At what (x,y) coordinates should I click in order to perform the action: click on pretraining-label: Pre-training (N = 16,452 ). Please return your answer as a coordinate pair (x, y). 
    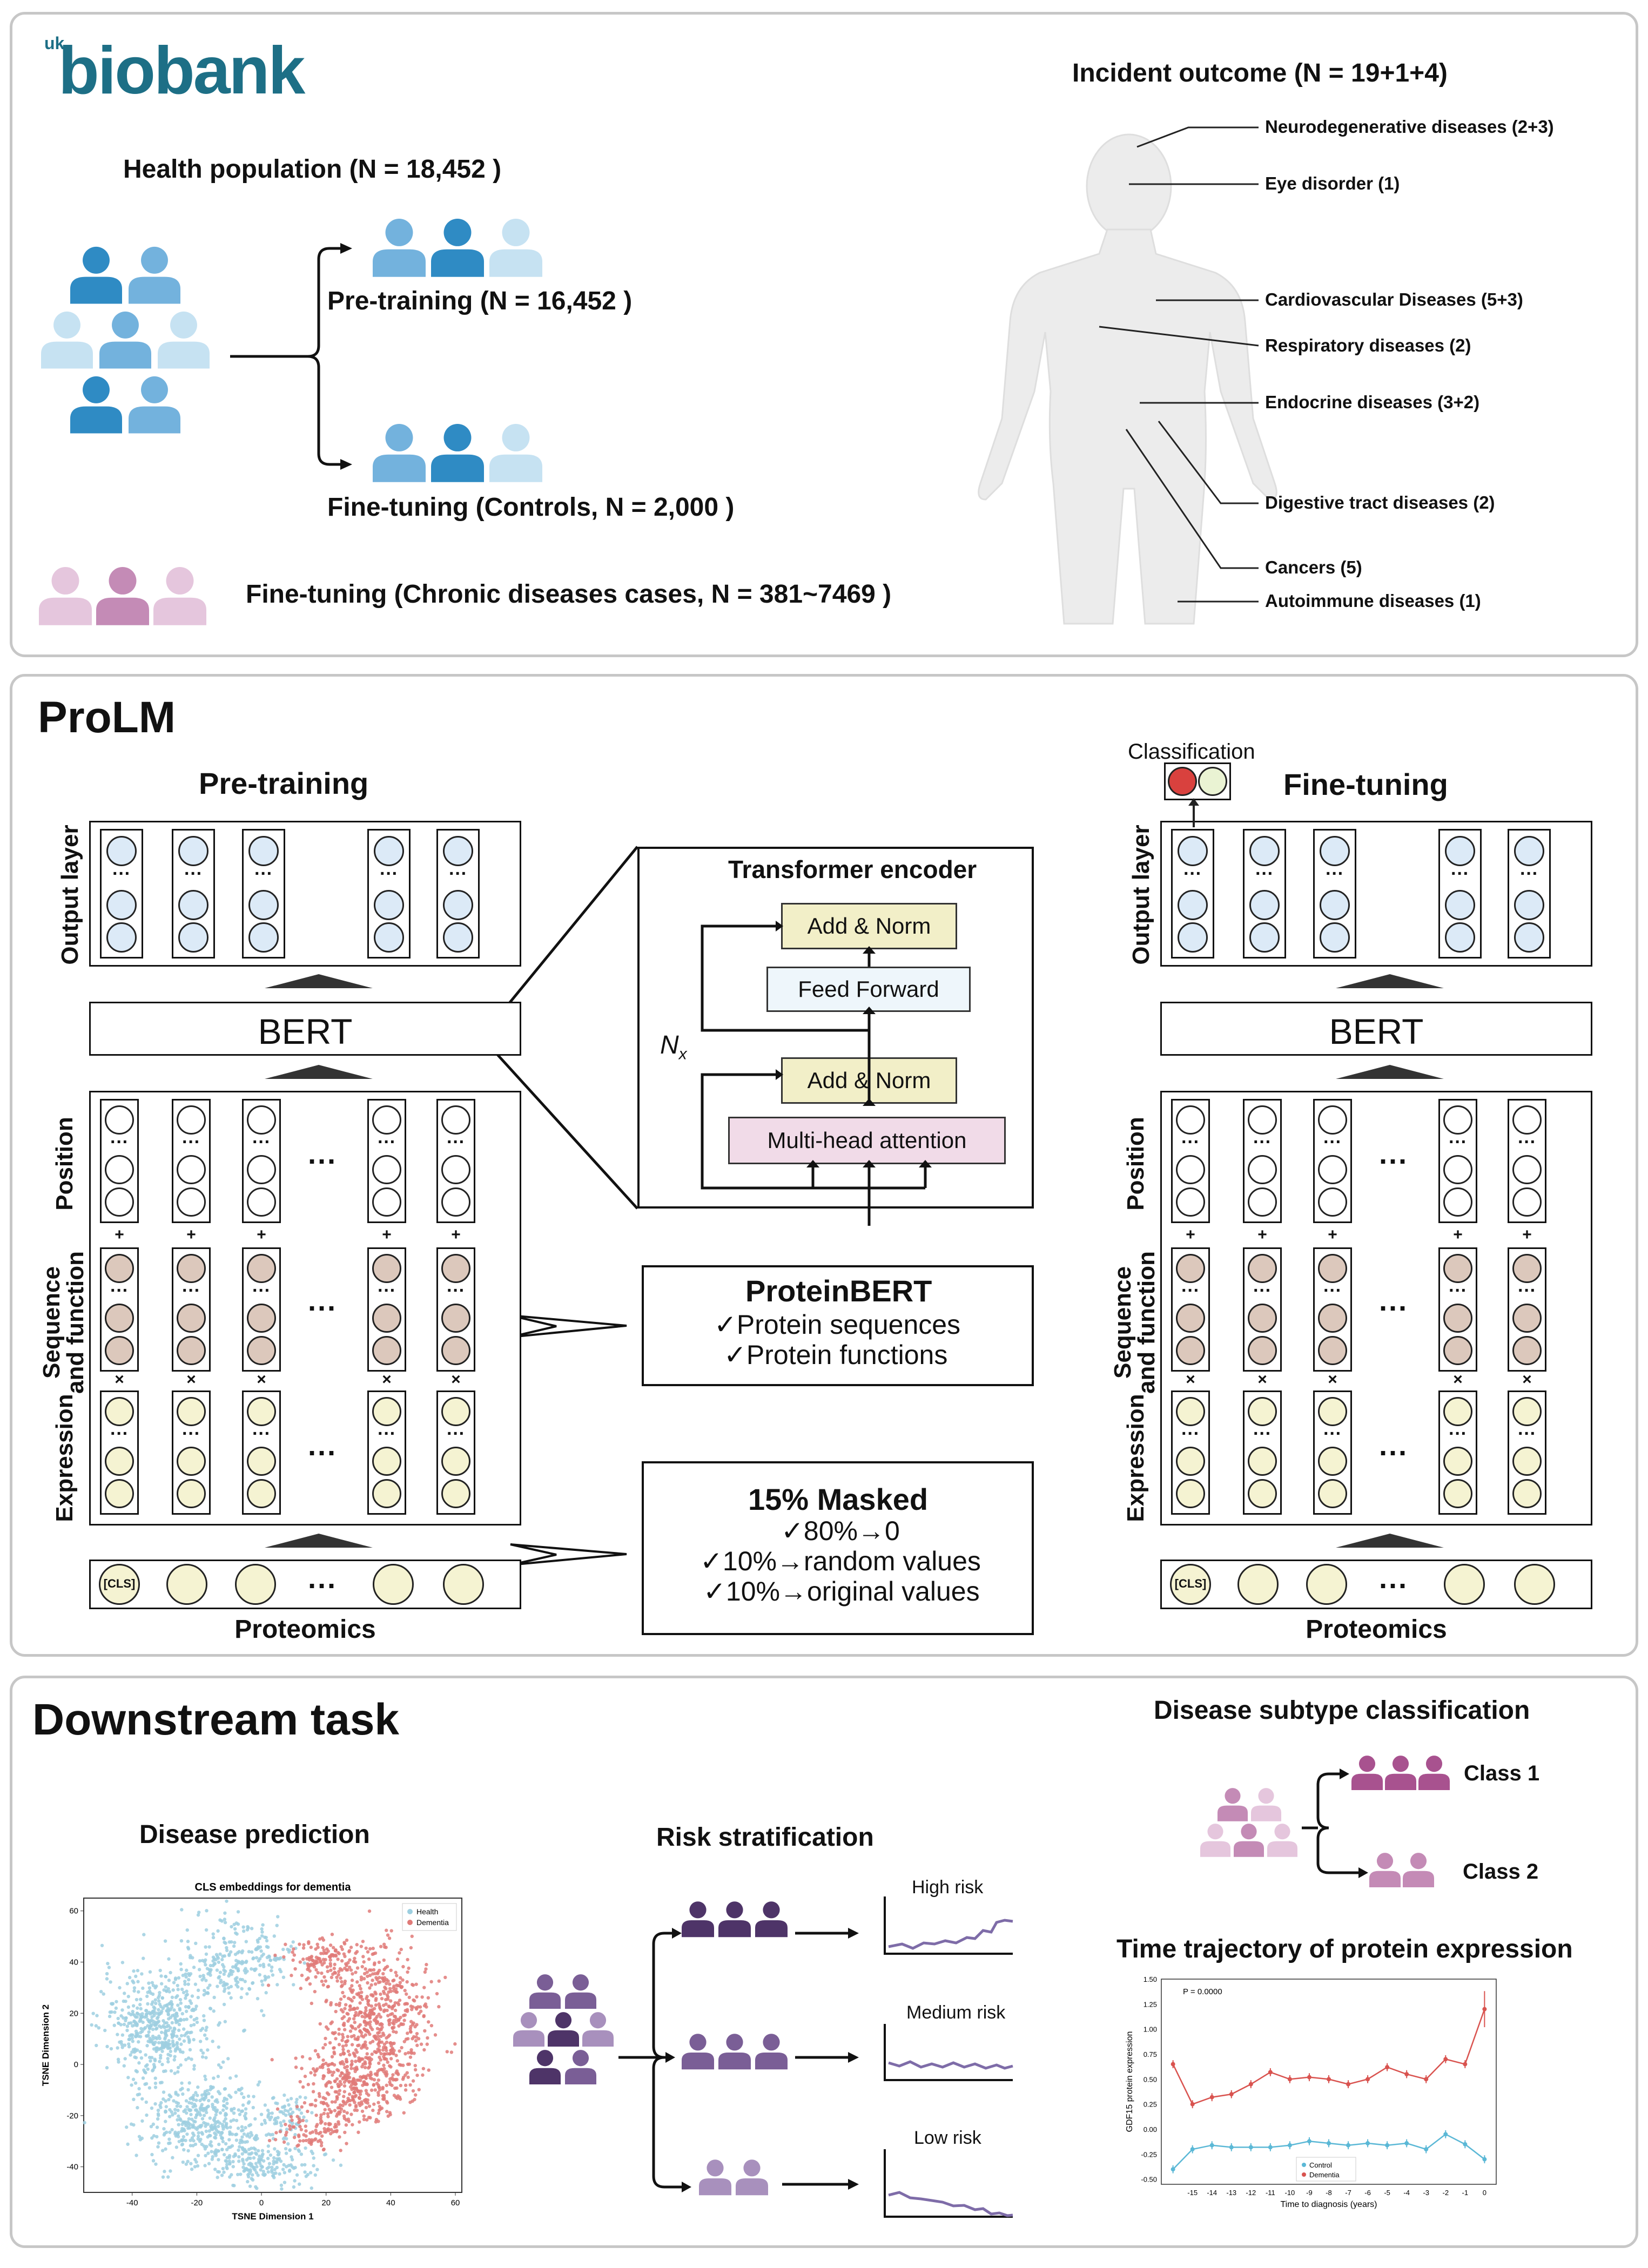
    Looking at the image, I should click on (480, 301).